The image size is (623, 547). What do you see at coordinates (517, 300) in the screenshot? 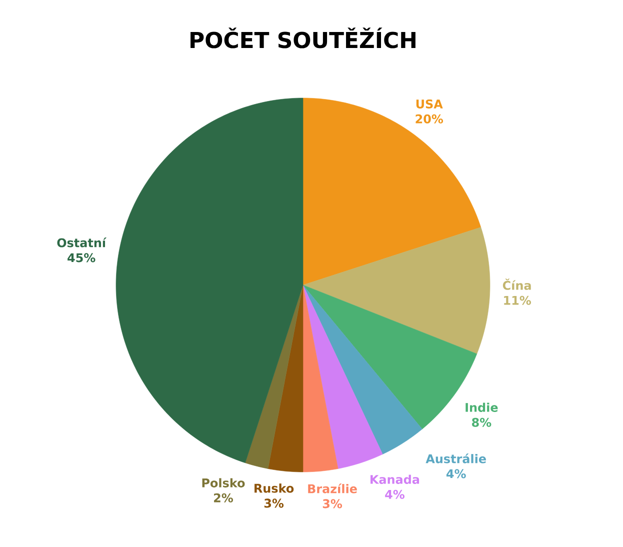
I see `data-label: 11%` at bounding box center [517, 300].